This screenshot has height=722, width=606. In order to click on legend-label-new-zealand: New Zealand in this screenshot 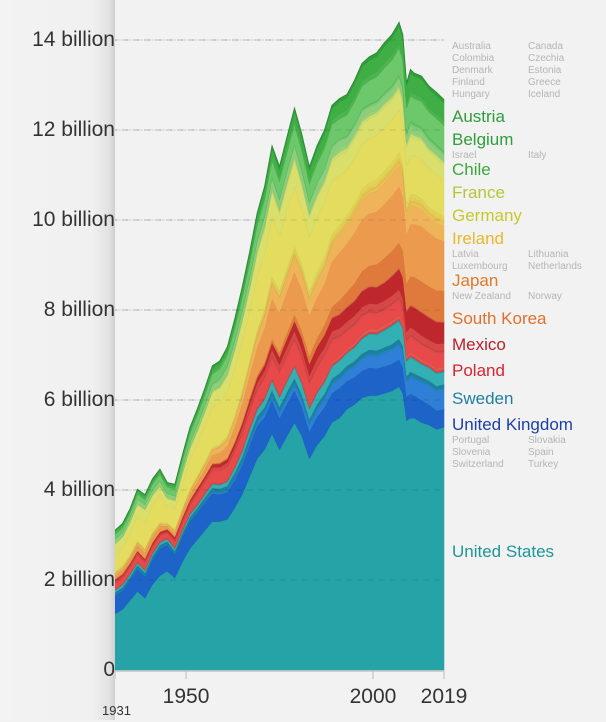, I will do `click(481, 296)`.